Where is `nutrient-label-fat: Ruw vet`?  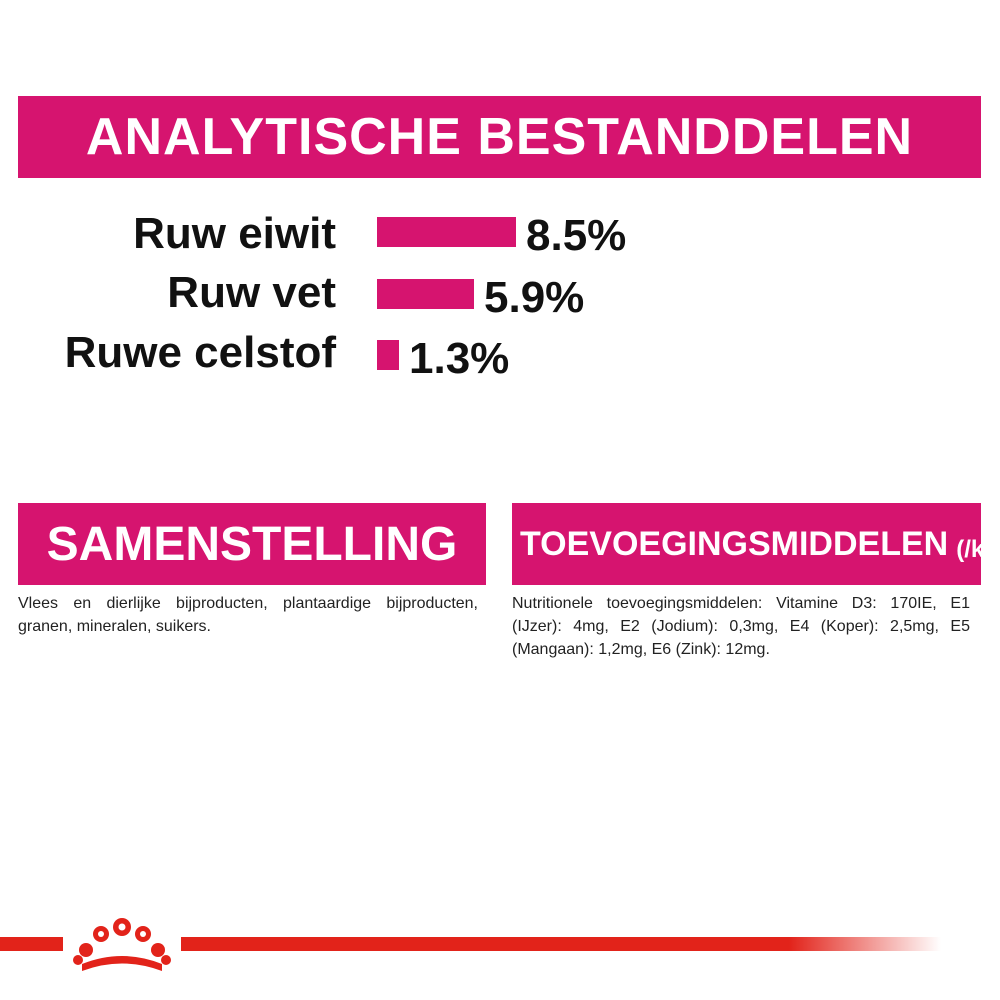
nutrient-label-fat: Ruw vet is located at coordinates (251, 292).